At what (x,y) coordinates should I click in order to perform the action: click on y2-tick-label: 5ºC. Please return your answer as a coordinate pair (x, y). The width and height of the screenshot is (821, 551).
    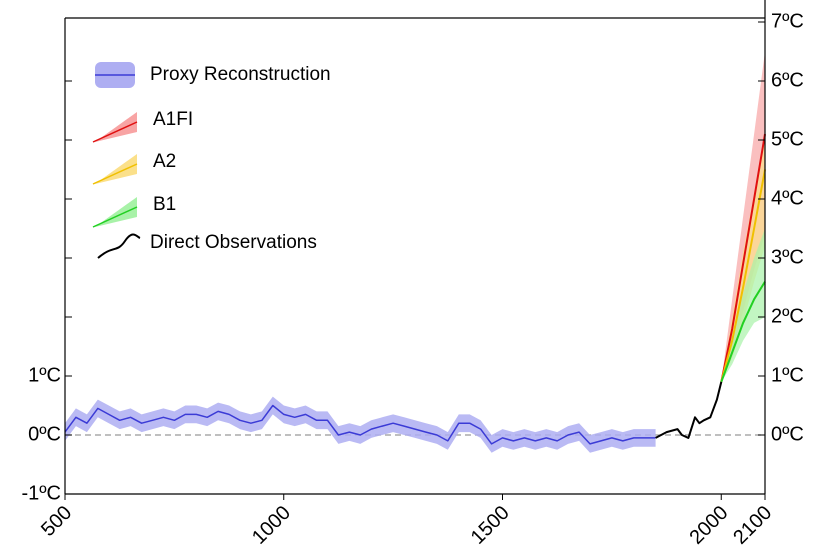
    Looking at the image, I should click on (787, 139).